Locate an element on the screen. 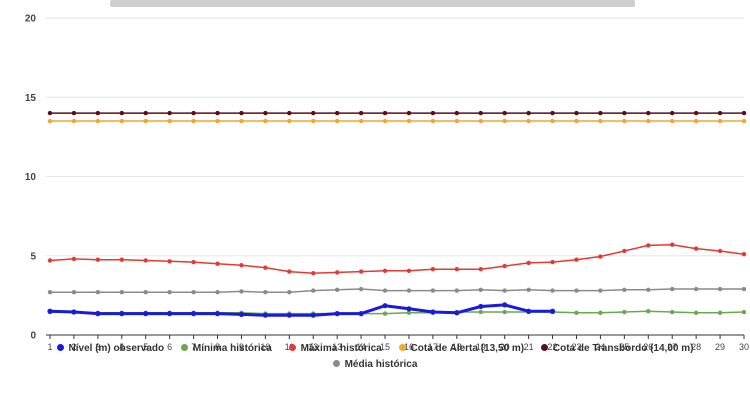 This screenshot has width=750, height=396. legend-item-maxima: Máxima histórica is located at coordinates (335, 349).